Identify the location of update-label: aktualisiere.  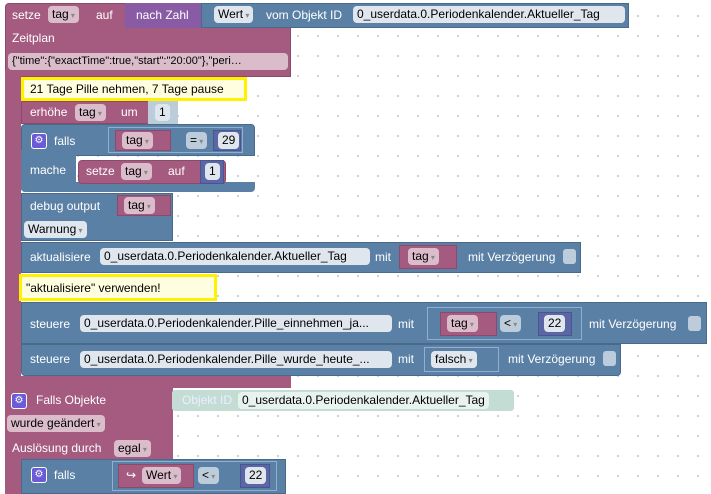
(60, 257).